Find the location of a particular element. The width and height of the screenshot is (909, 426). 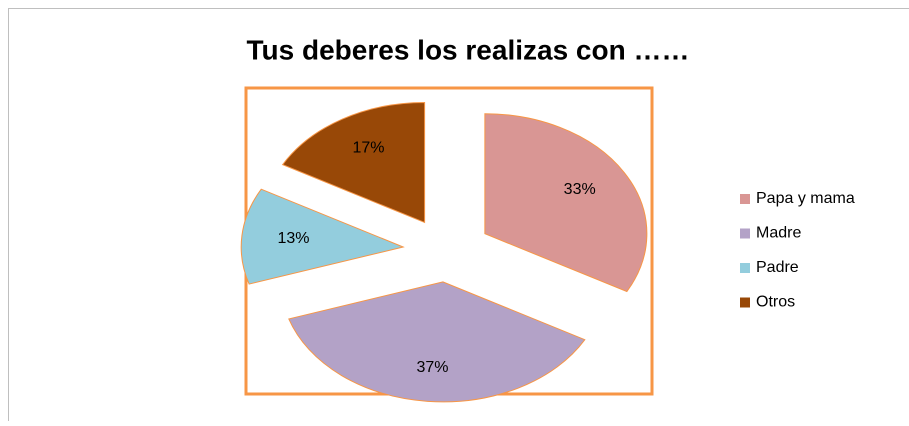

legend-label: Madre is located at coordinates (778, 233).